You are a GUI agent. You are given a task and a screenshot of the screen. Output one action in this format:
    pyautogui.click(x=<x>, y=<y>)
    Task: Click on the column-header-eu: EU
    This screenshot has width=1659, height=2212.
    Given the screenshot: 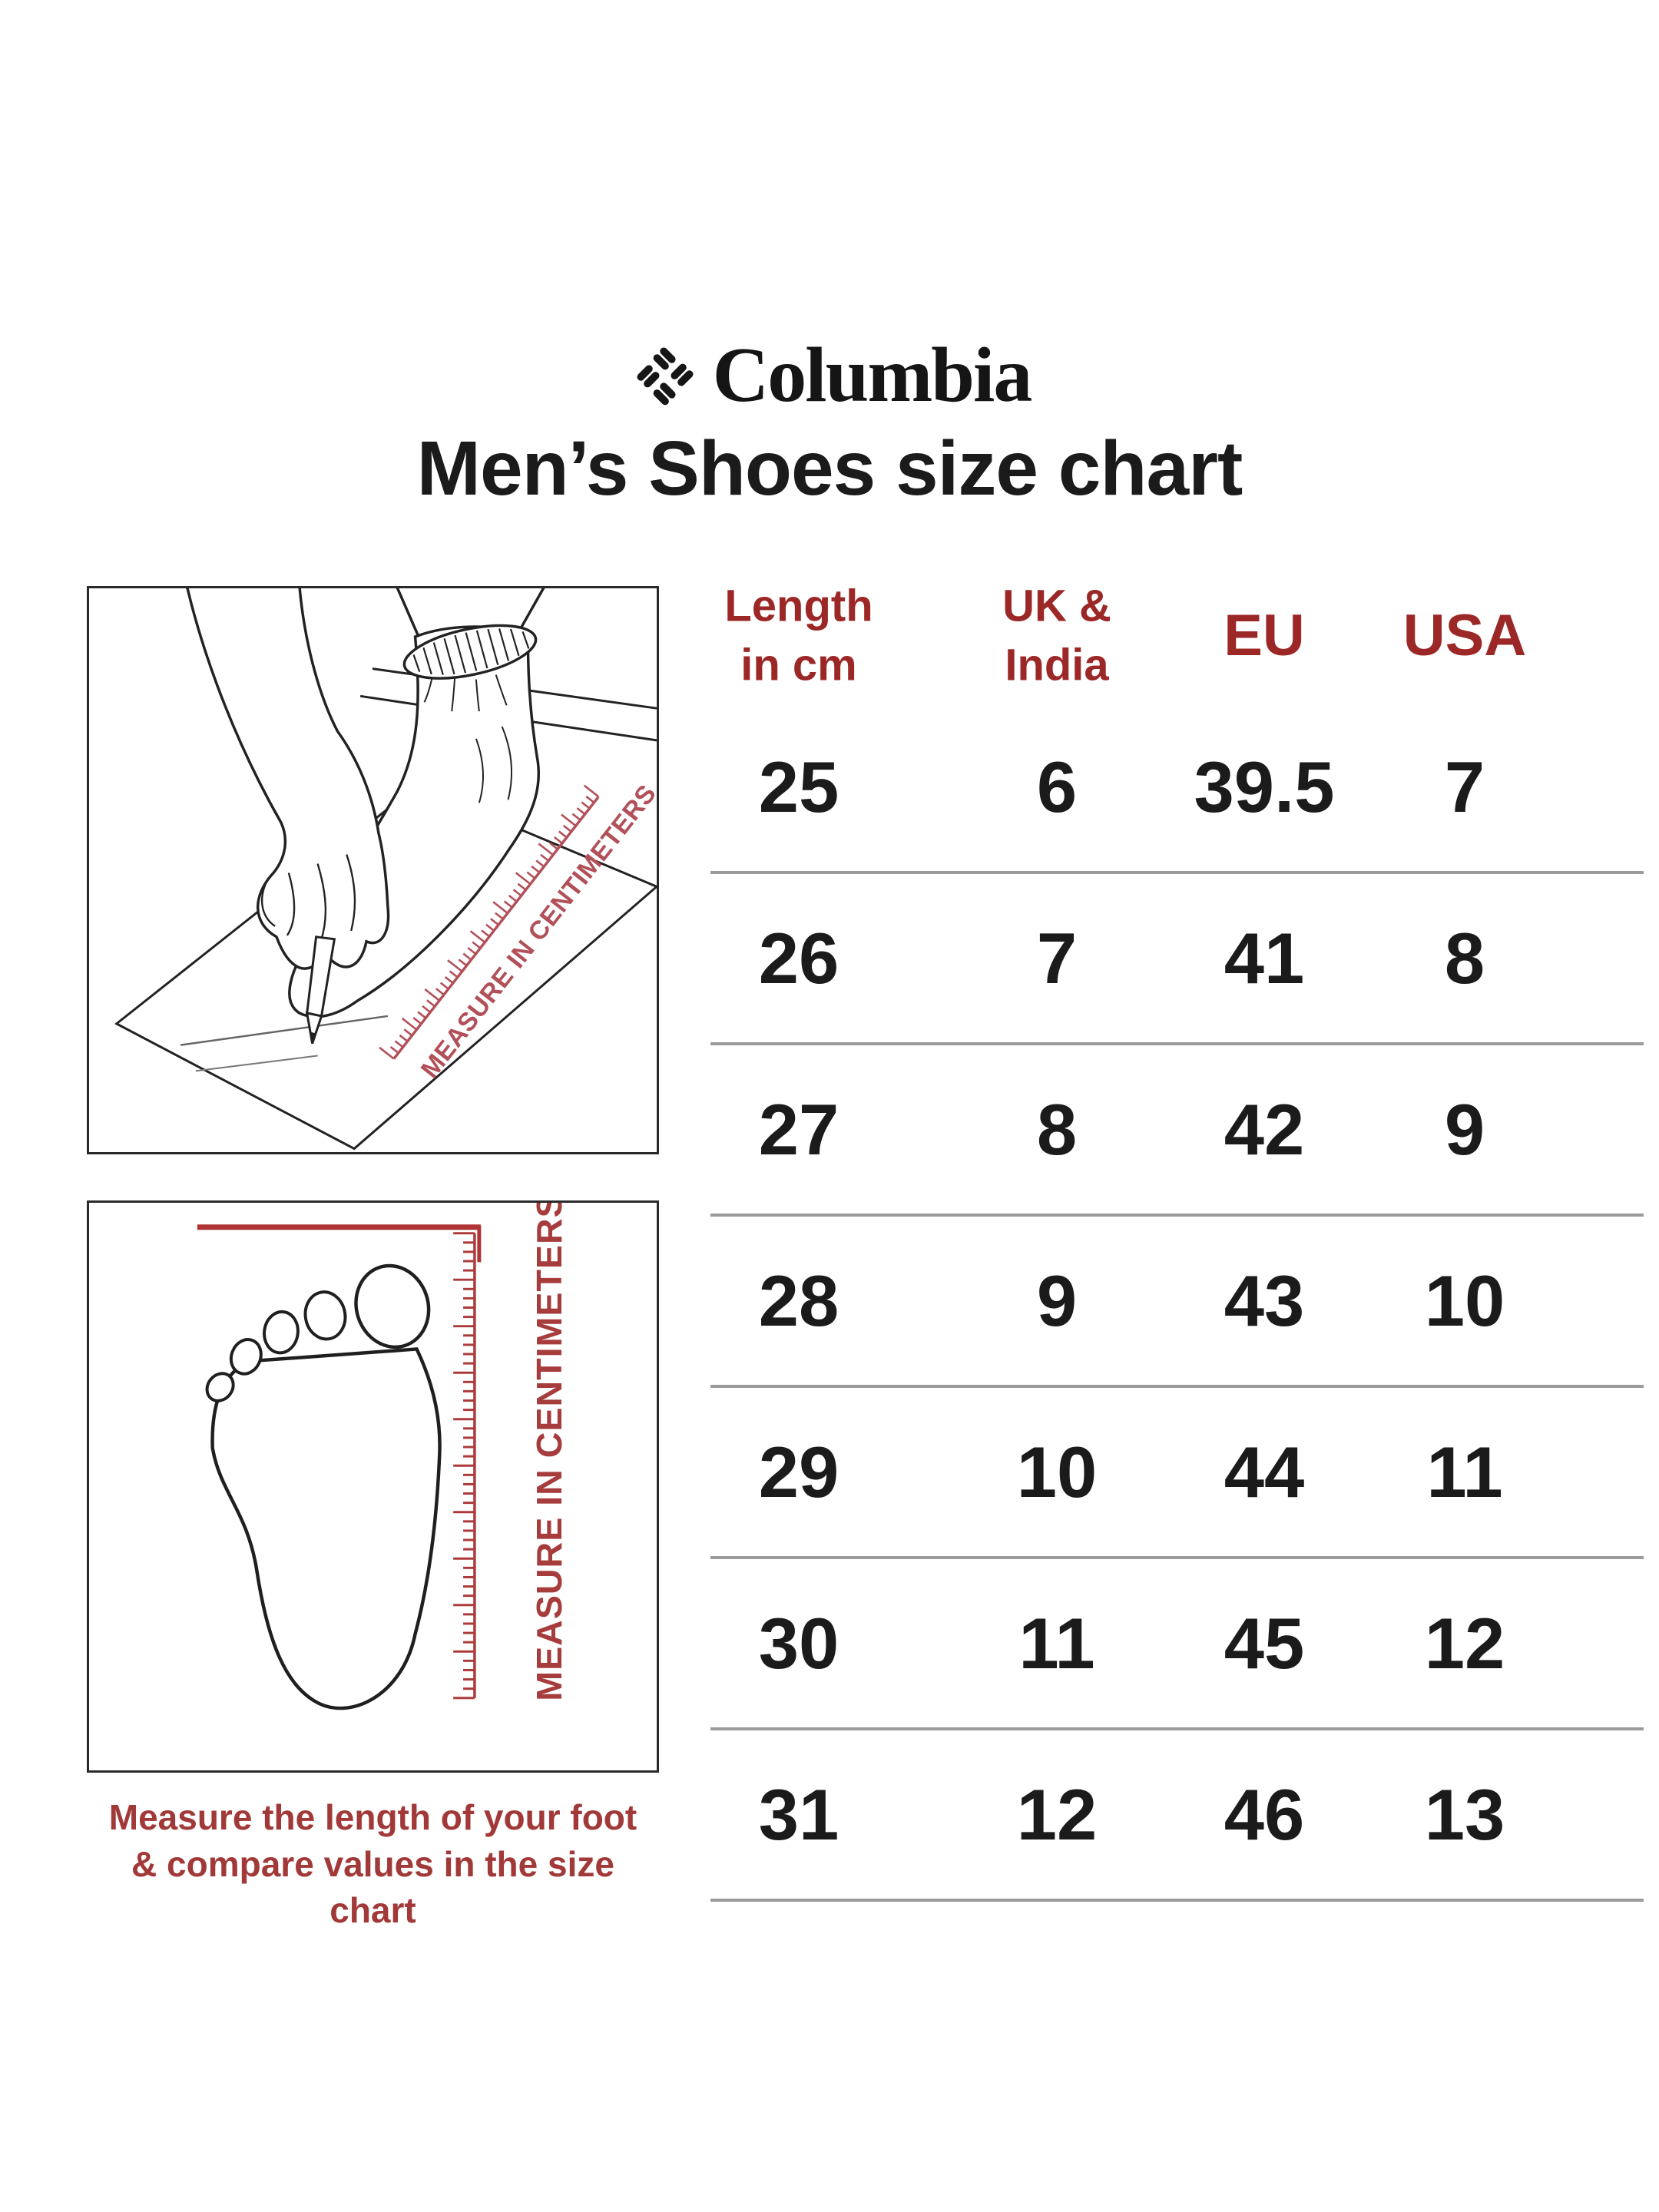 What is the action you would take?
    pyautogui.click(x=1264, y=635)
    